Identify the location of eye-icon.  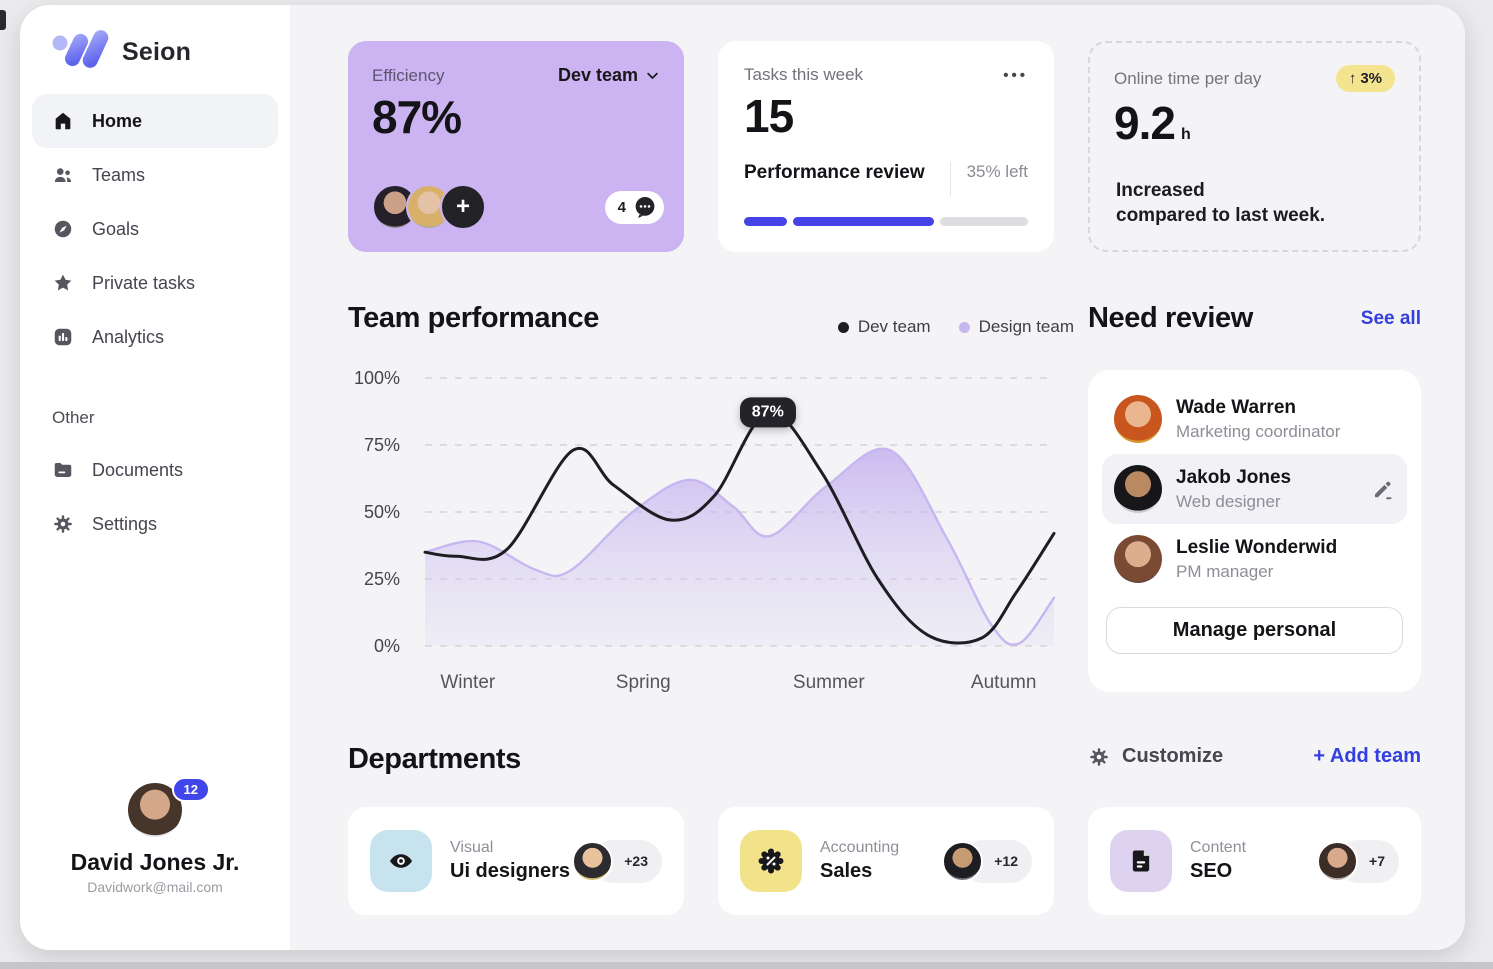
(401, 861).